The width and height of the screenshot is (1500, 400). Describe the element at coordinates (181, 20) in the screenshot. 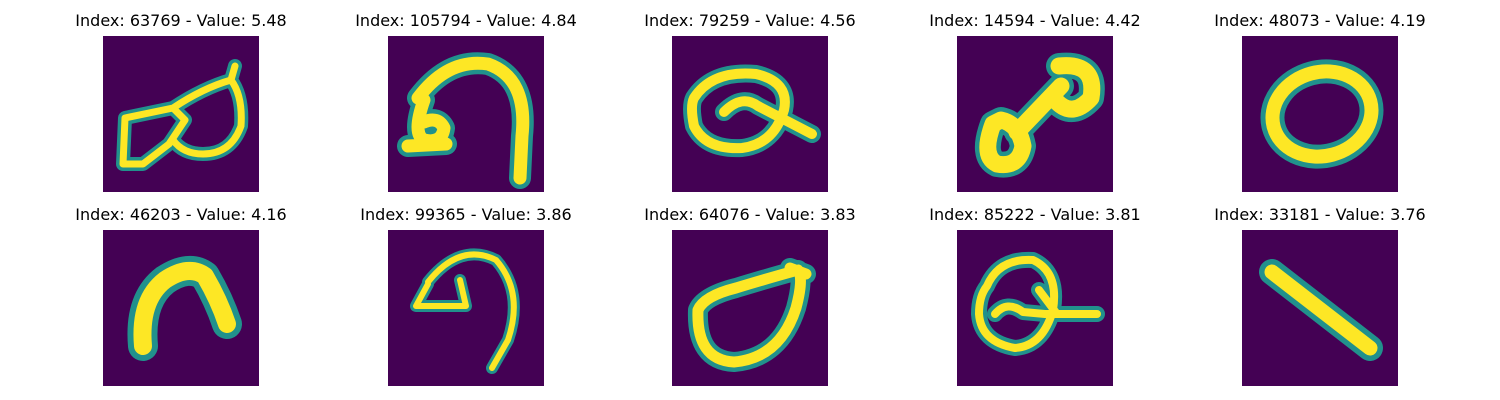

I see `panel-title: Index: 63769 - Value: 5.48` at that location.